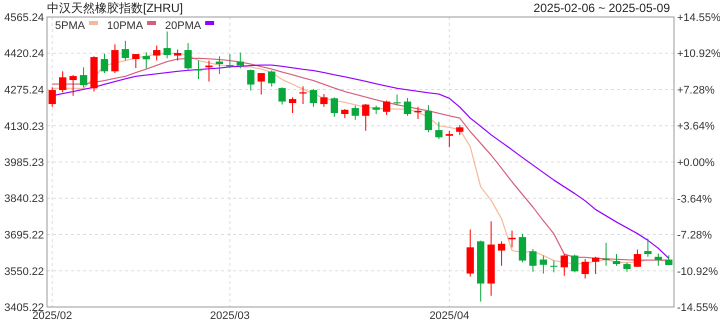  What do you see at coordinates (125, 26) in the screenshot?
I see `legend-label: 10PMA` at bounding box center [125, 26].